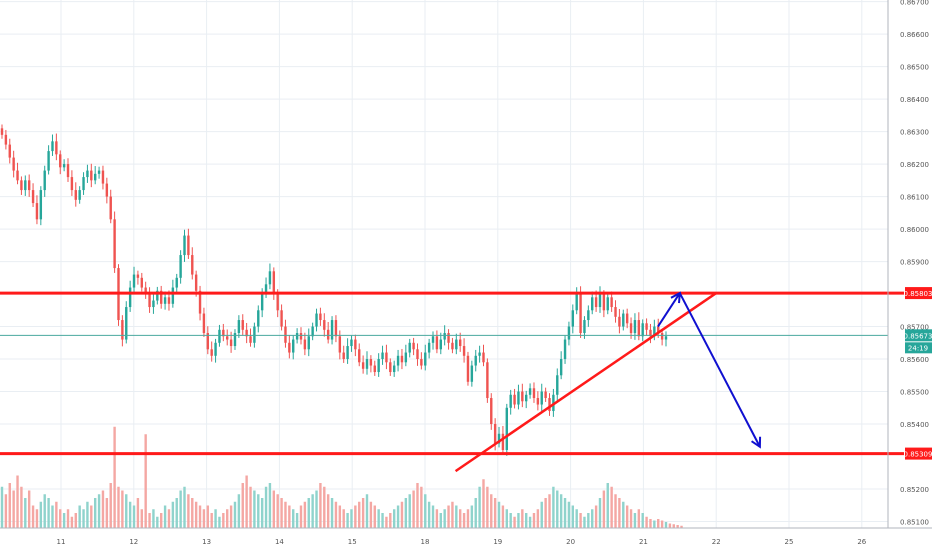  What do you see at coordinates (861, 542) in the screenshot?
I see `x-tick-label: 26` at bounding box center [861, 542].